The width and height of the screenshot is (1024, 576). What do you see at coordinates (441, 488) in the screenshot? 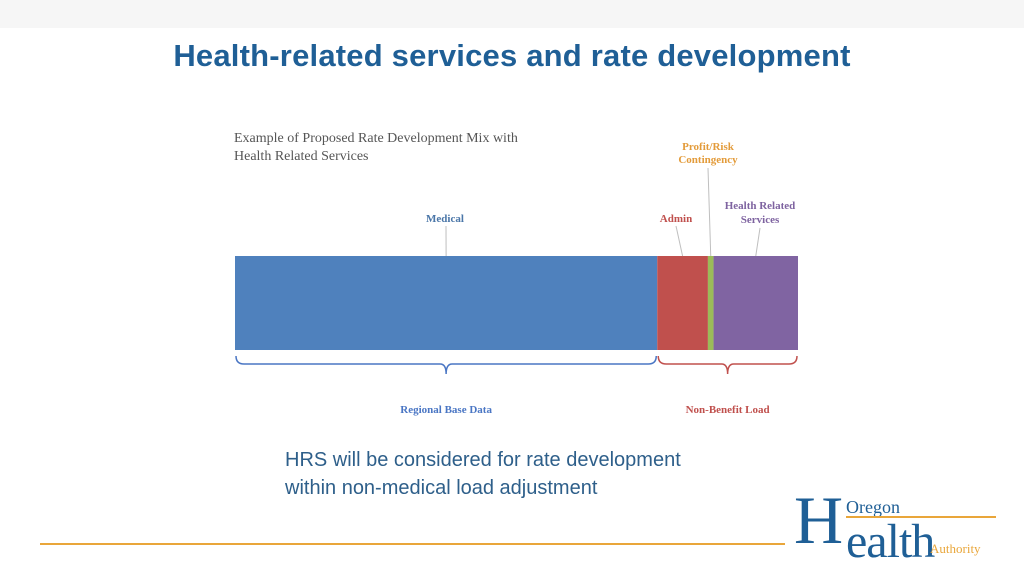
I see `body-text-line-2: within non-medical load adjustment` at bounding box center [441, 488].